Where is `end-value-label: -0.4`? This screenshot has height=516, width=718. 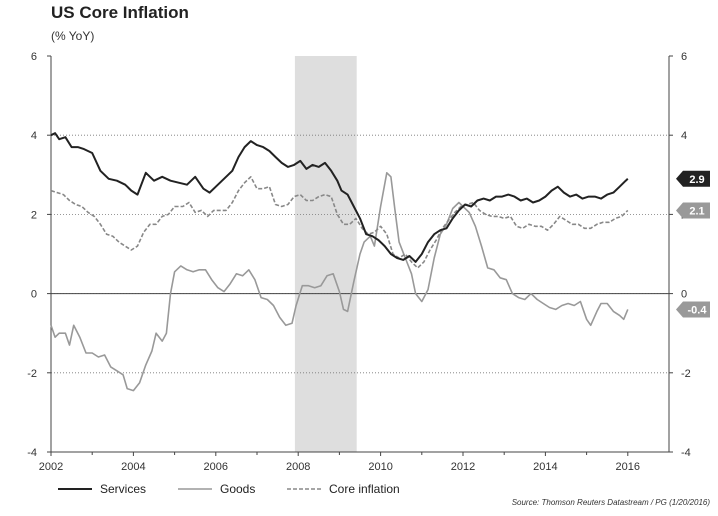
end-value-label: -0.4 is located at coordinates (698, 310).